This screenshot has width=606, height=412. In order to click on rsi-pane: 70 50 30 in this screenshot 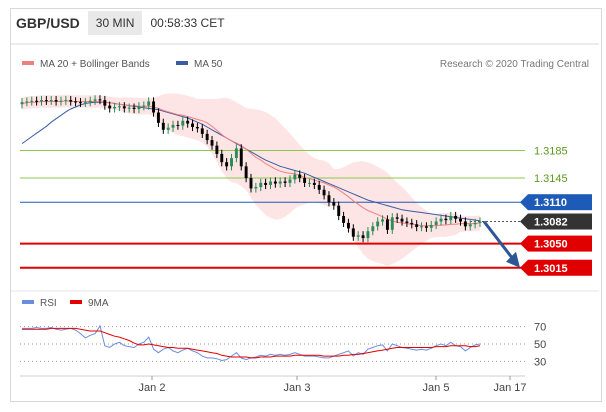, I will do `click(283, 345)`.